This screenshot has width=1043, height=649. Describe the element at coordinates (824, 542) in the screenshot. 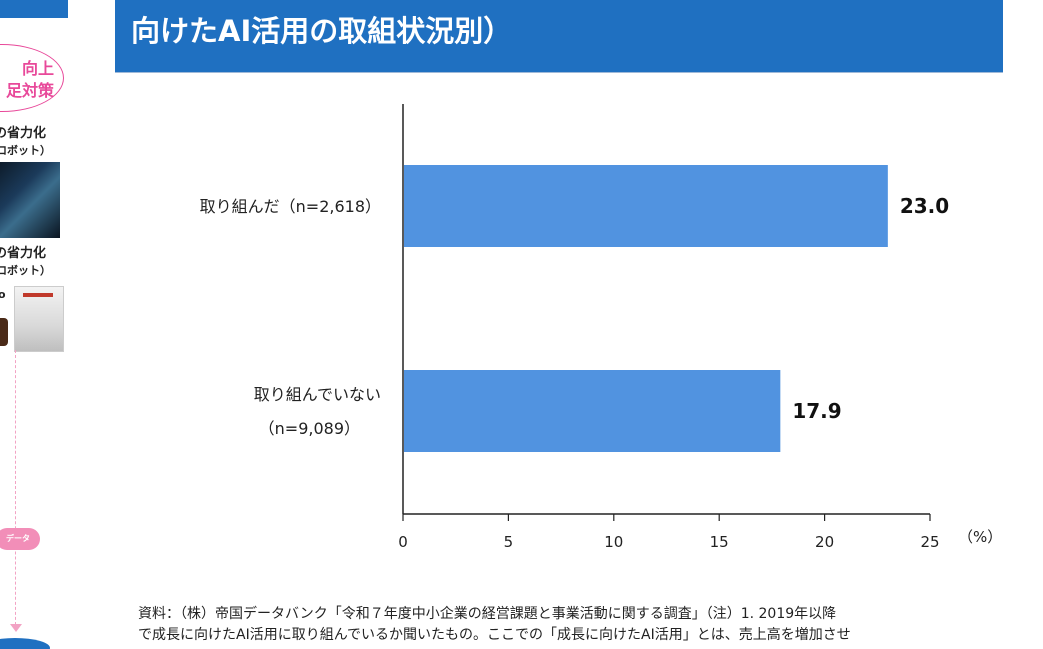

I see `x-tick-label: 20` at that location.